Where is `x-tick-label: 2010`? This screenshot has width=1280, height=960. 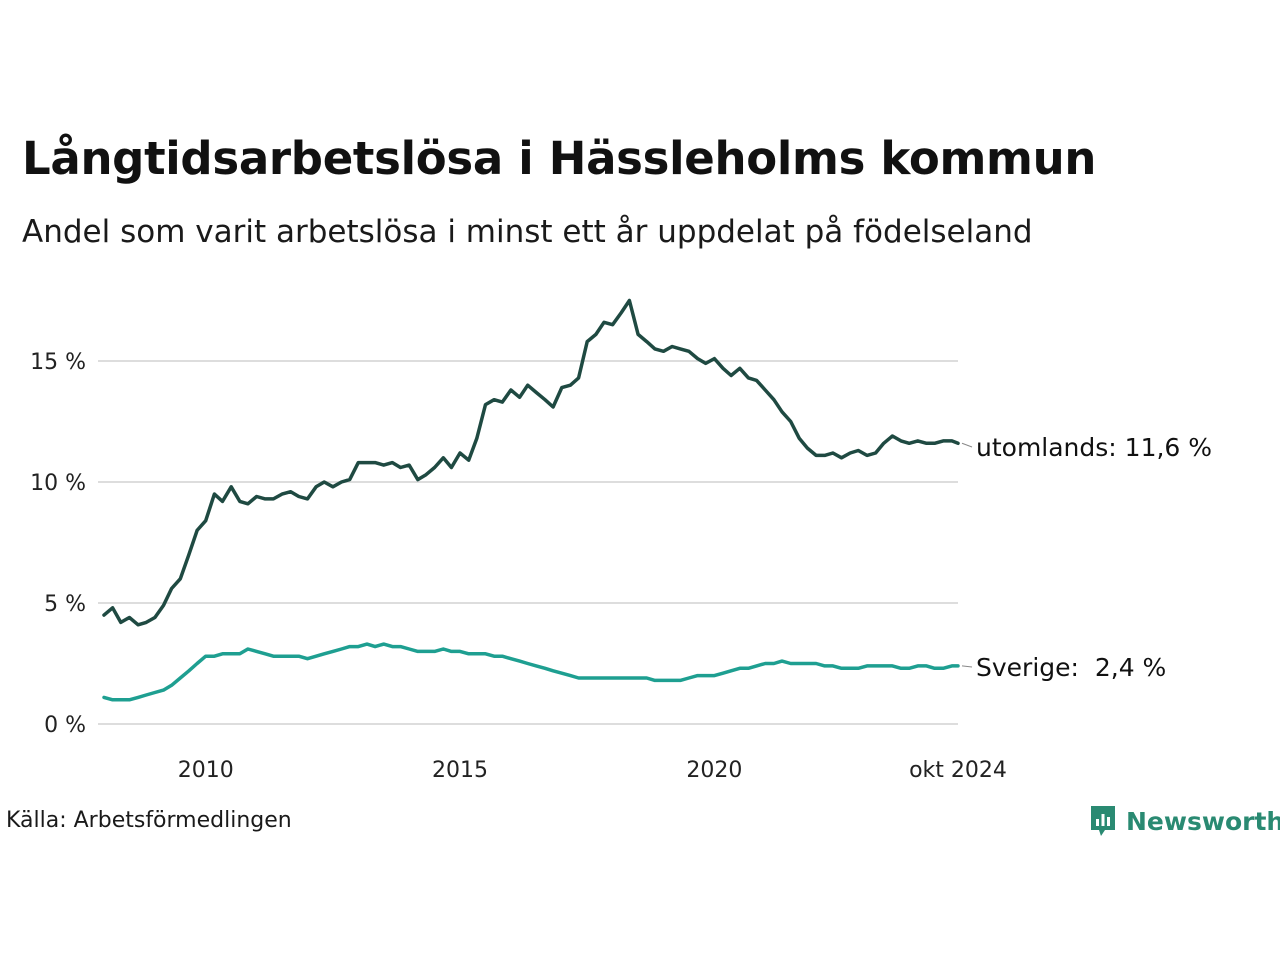 x-tick-label: 2010 is located at coordinates (206, 770).